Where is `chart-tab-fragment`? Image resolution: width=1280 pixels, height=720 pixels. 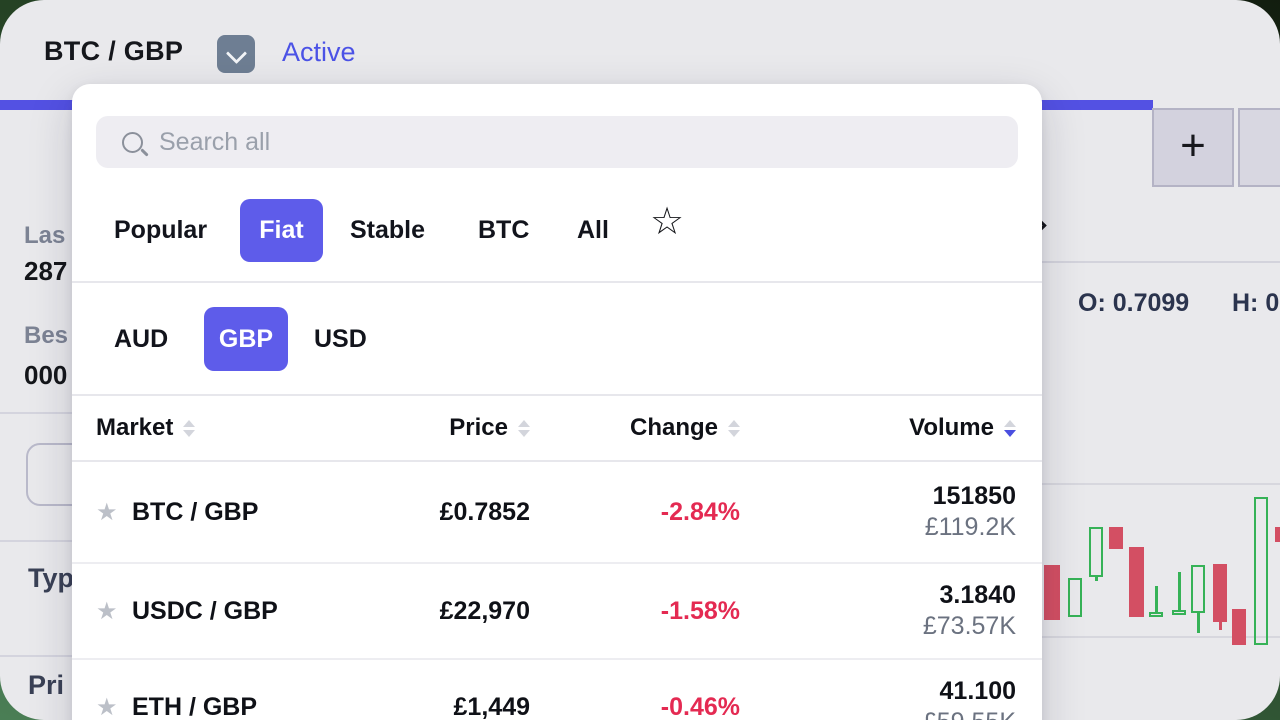 chart-tab-fragment is located at coordinates (1259, 147).